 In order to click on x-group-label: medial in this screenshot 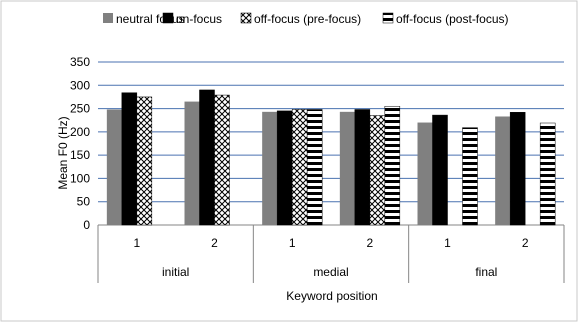, I will do `click(330, 272)`.